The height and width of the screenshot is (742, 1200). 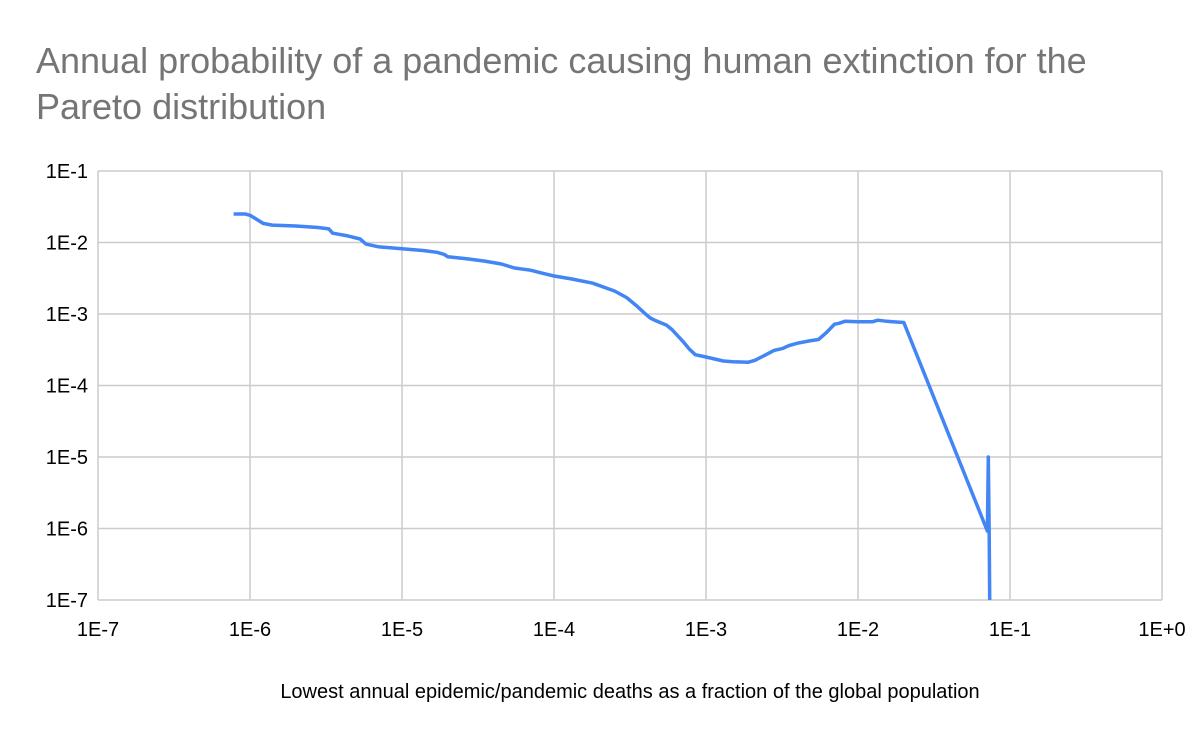 What do you see at coordinates (67, 387) in the screenshot?
I see `y-tick-label: 1E-4` at bounding box center [67, 387].